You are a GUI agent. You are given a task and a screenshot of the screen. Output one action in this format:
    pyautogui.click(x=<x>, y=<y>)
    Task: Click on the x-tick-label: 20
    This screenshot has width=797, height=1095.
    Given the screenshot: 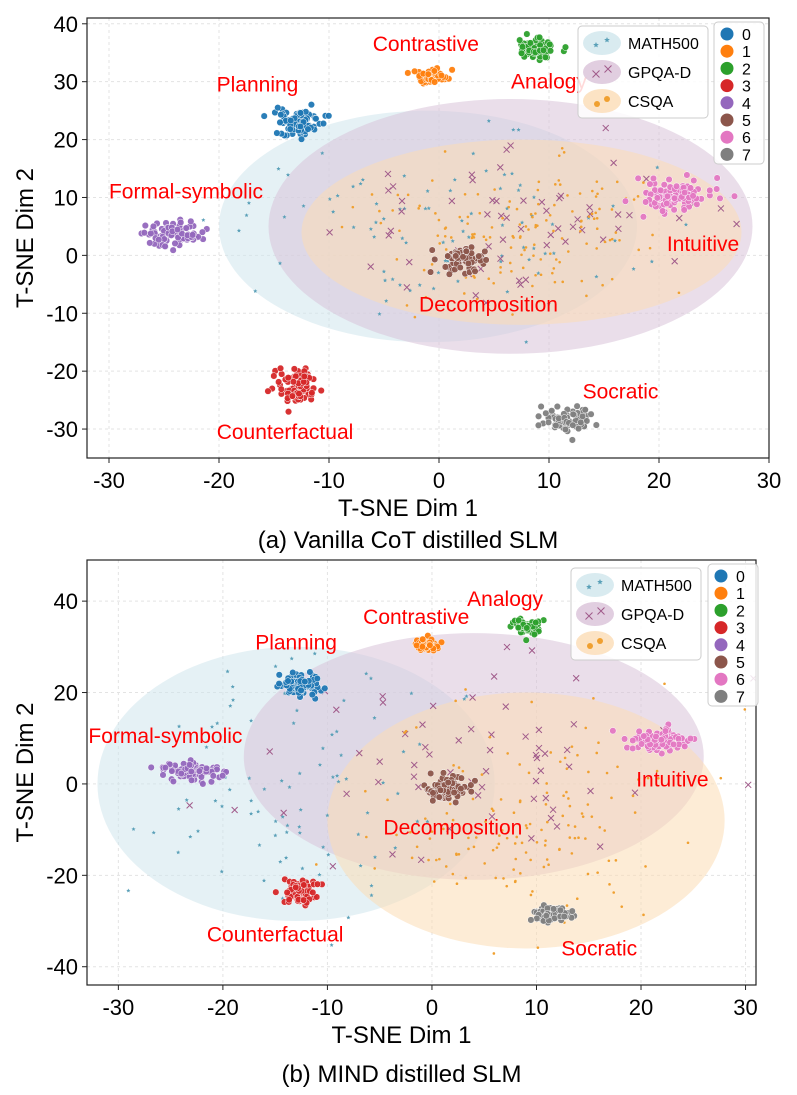 What is the action you would take?
    pyautogui.click(x=641, y=1007)
    